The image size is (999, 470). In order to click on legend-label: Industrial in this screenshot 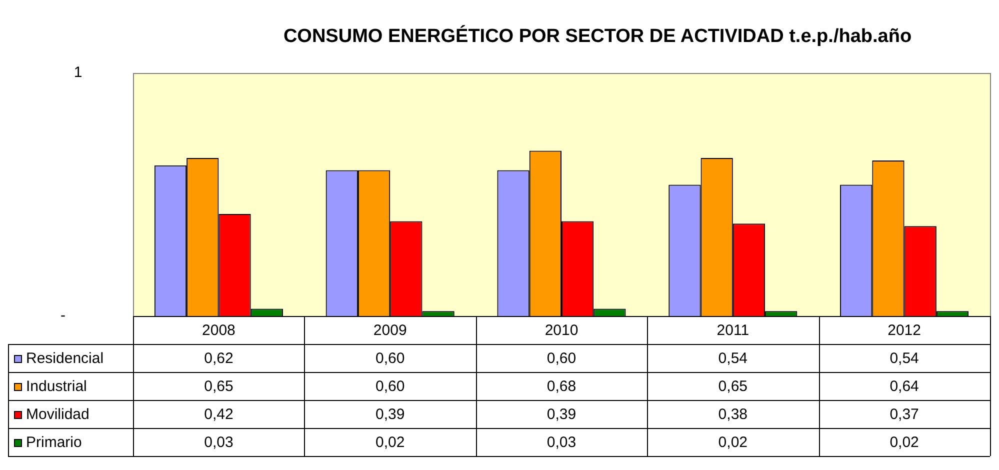, I will do `click(56, 387)`.